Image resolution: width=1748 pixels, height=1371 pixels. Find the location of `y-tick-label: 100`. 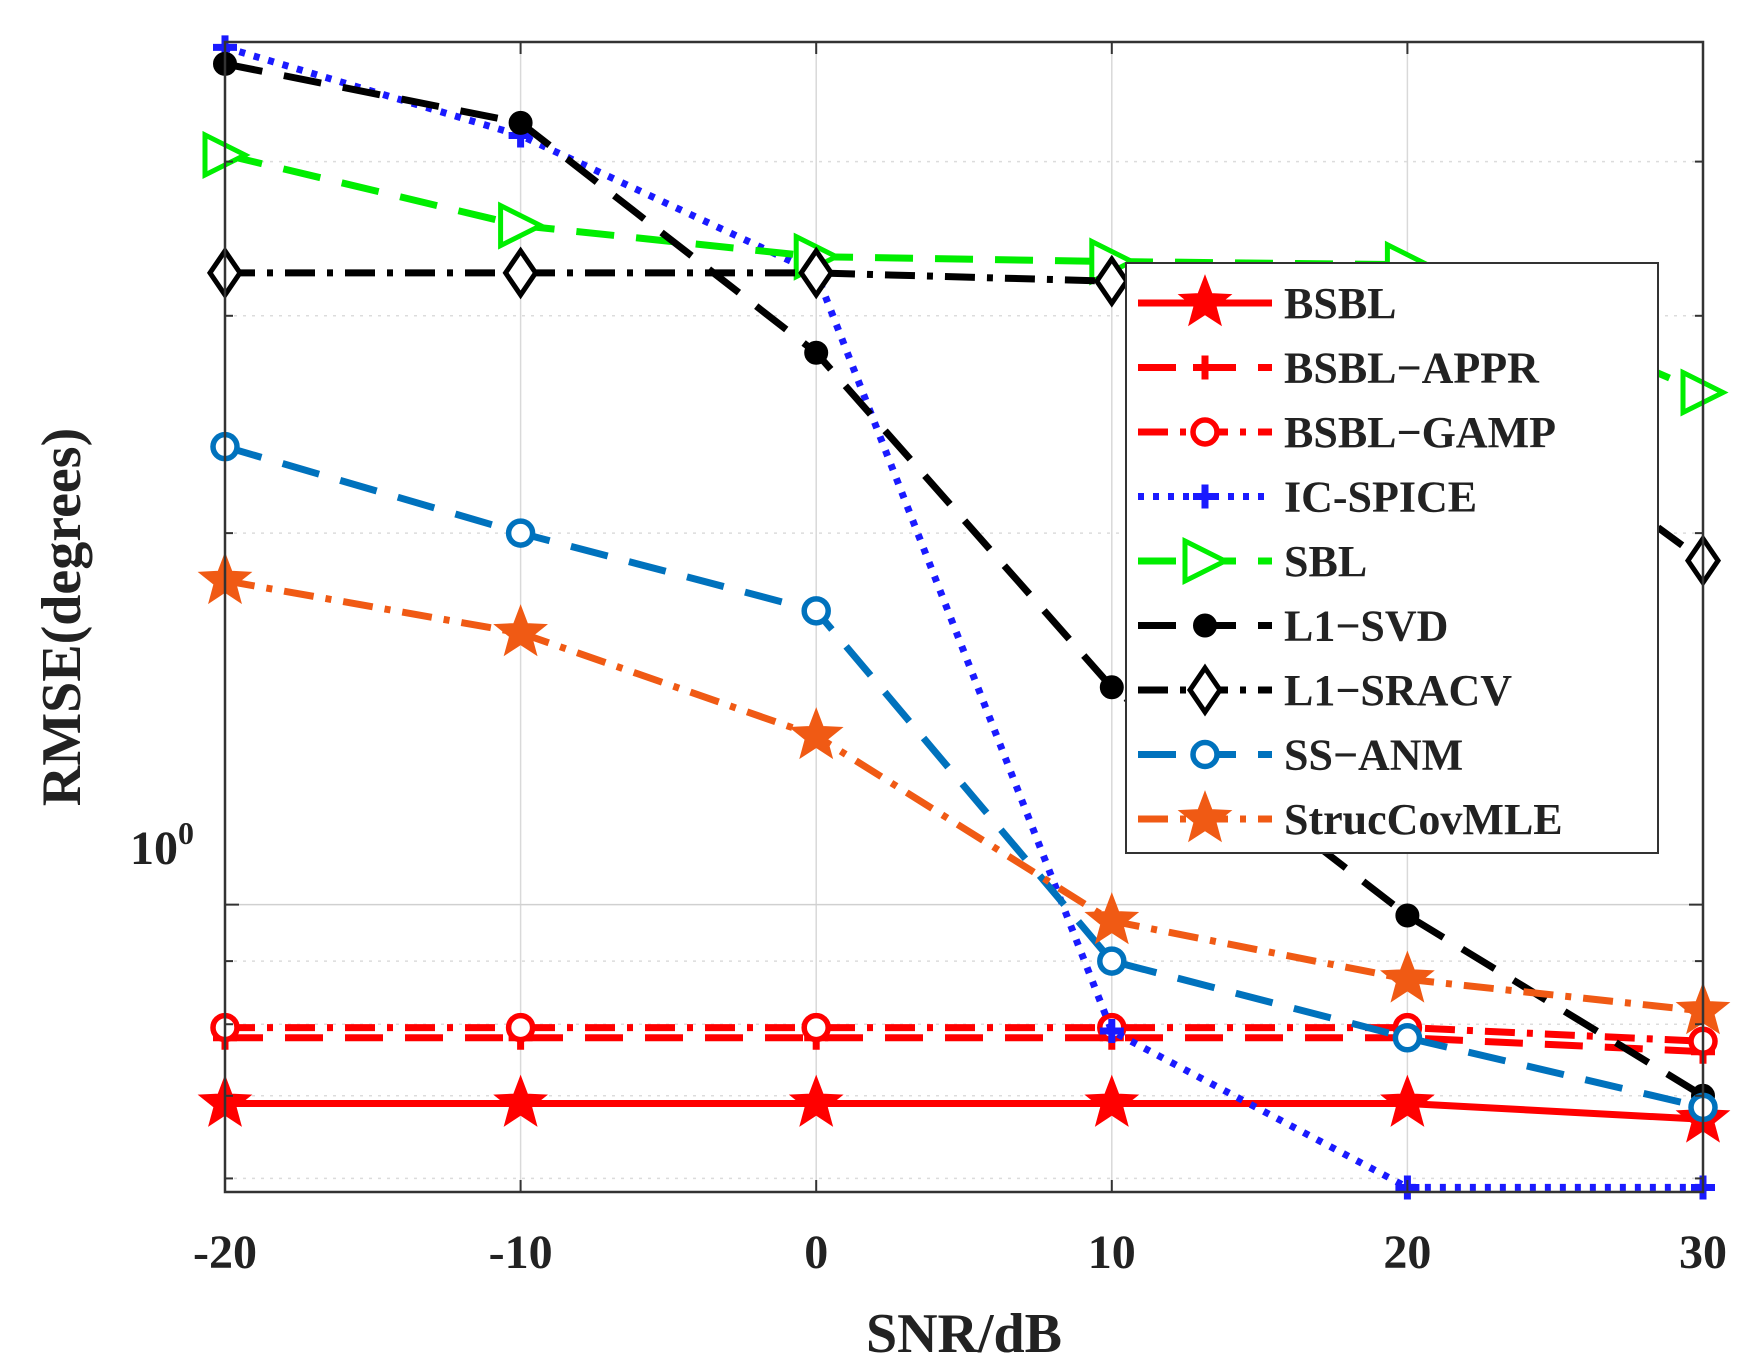

y-tick-label: 100 is located at coordinates (162, 845).